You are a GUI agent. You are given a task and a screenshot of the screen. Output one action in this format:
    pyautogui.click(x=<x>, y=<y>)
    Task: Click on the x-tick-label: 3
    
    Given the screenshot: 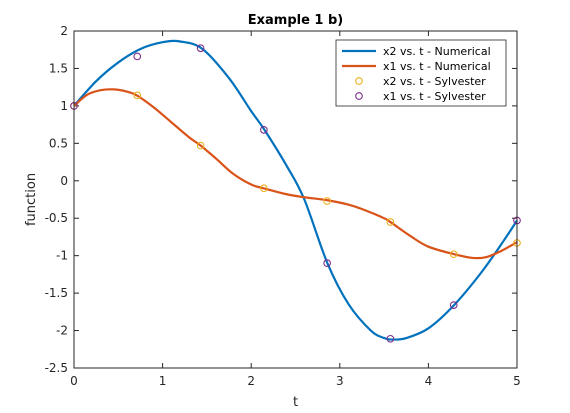 What is the action you would take?
    pyautogui.click(x=340, y=381)
    